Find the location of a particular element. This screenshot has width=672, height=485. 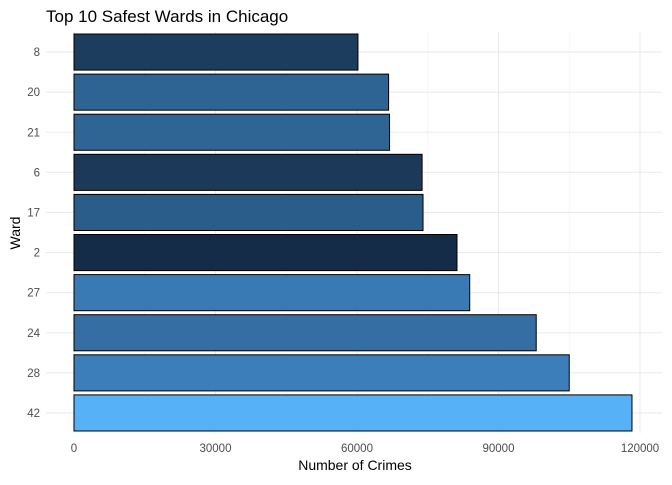

y-tick-label: 27 is located at coordinates (33, 294).